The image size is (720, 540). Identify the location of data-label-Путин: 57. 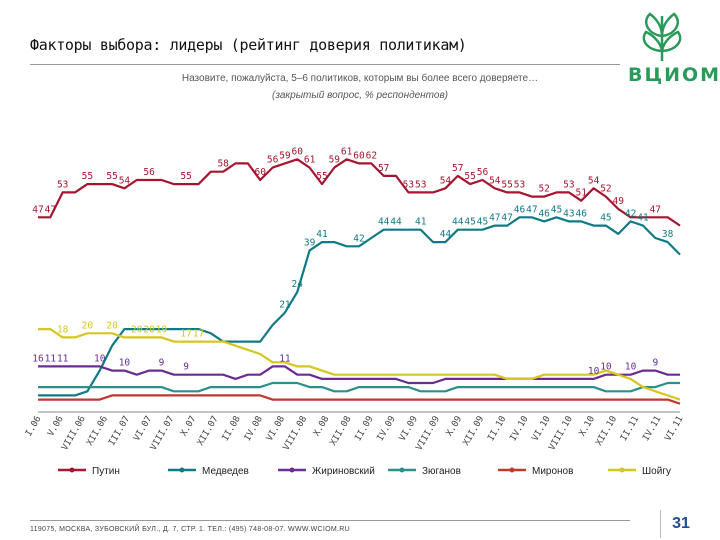
(383, 168).